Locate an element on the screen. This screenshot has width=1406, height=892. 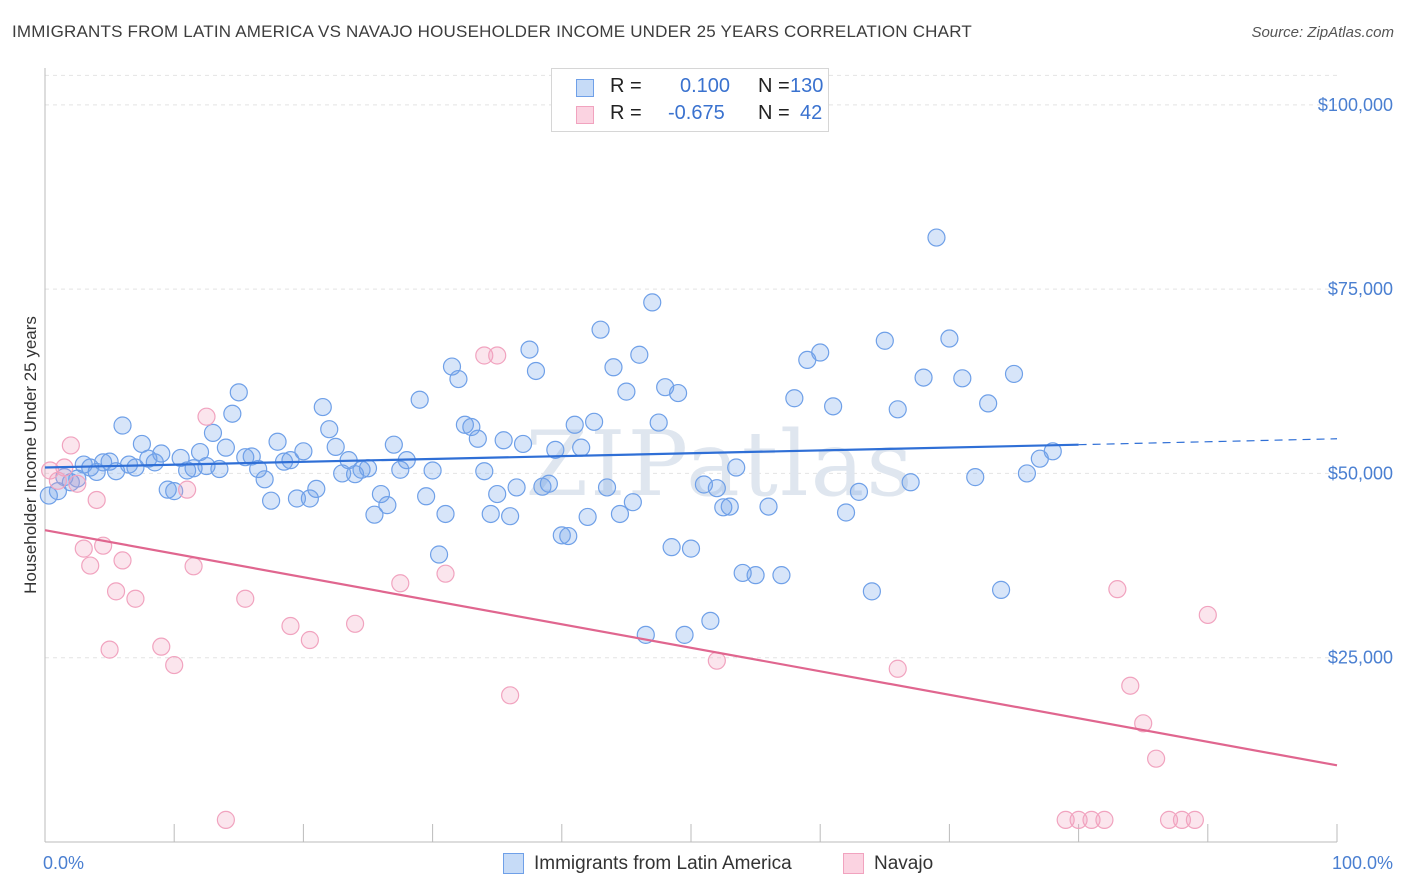
x-tick-label-min: 0.0% is located at coordinates (63, 863).